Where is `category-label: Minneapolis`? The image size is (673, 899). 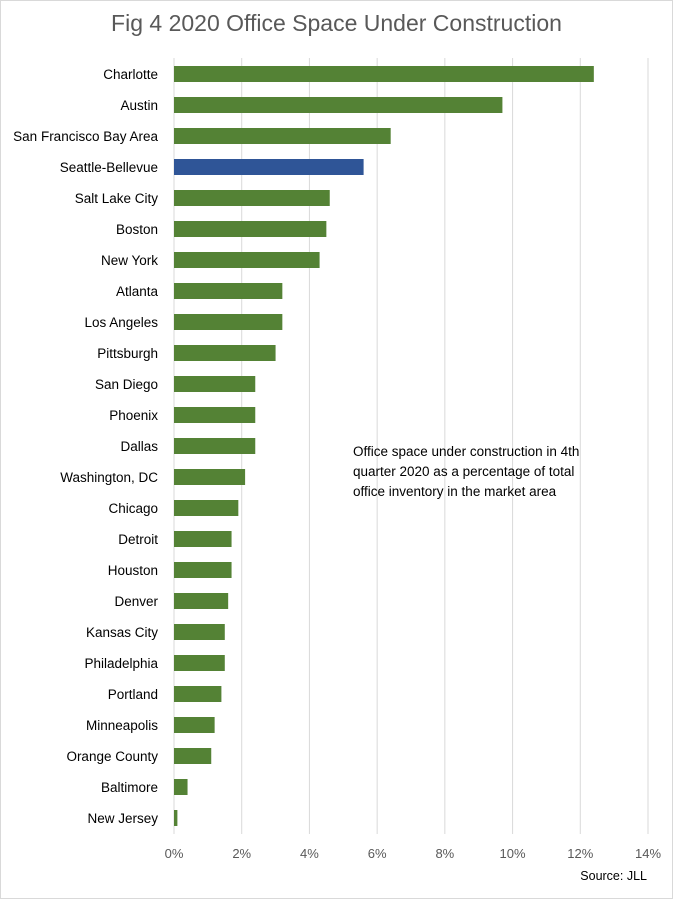 category-label: Minneapolis is located at coordinates (122, 725).